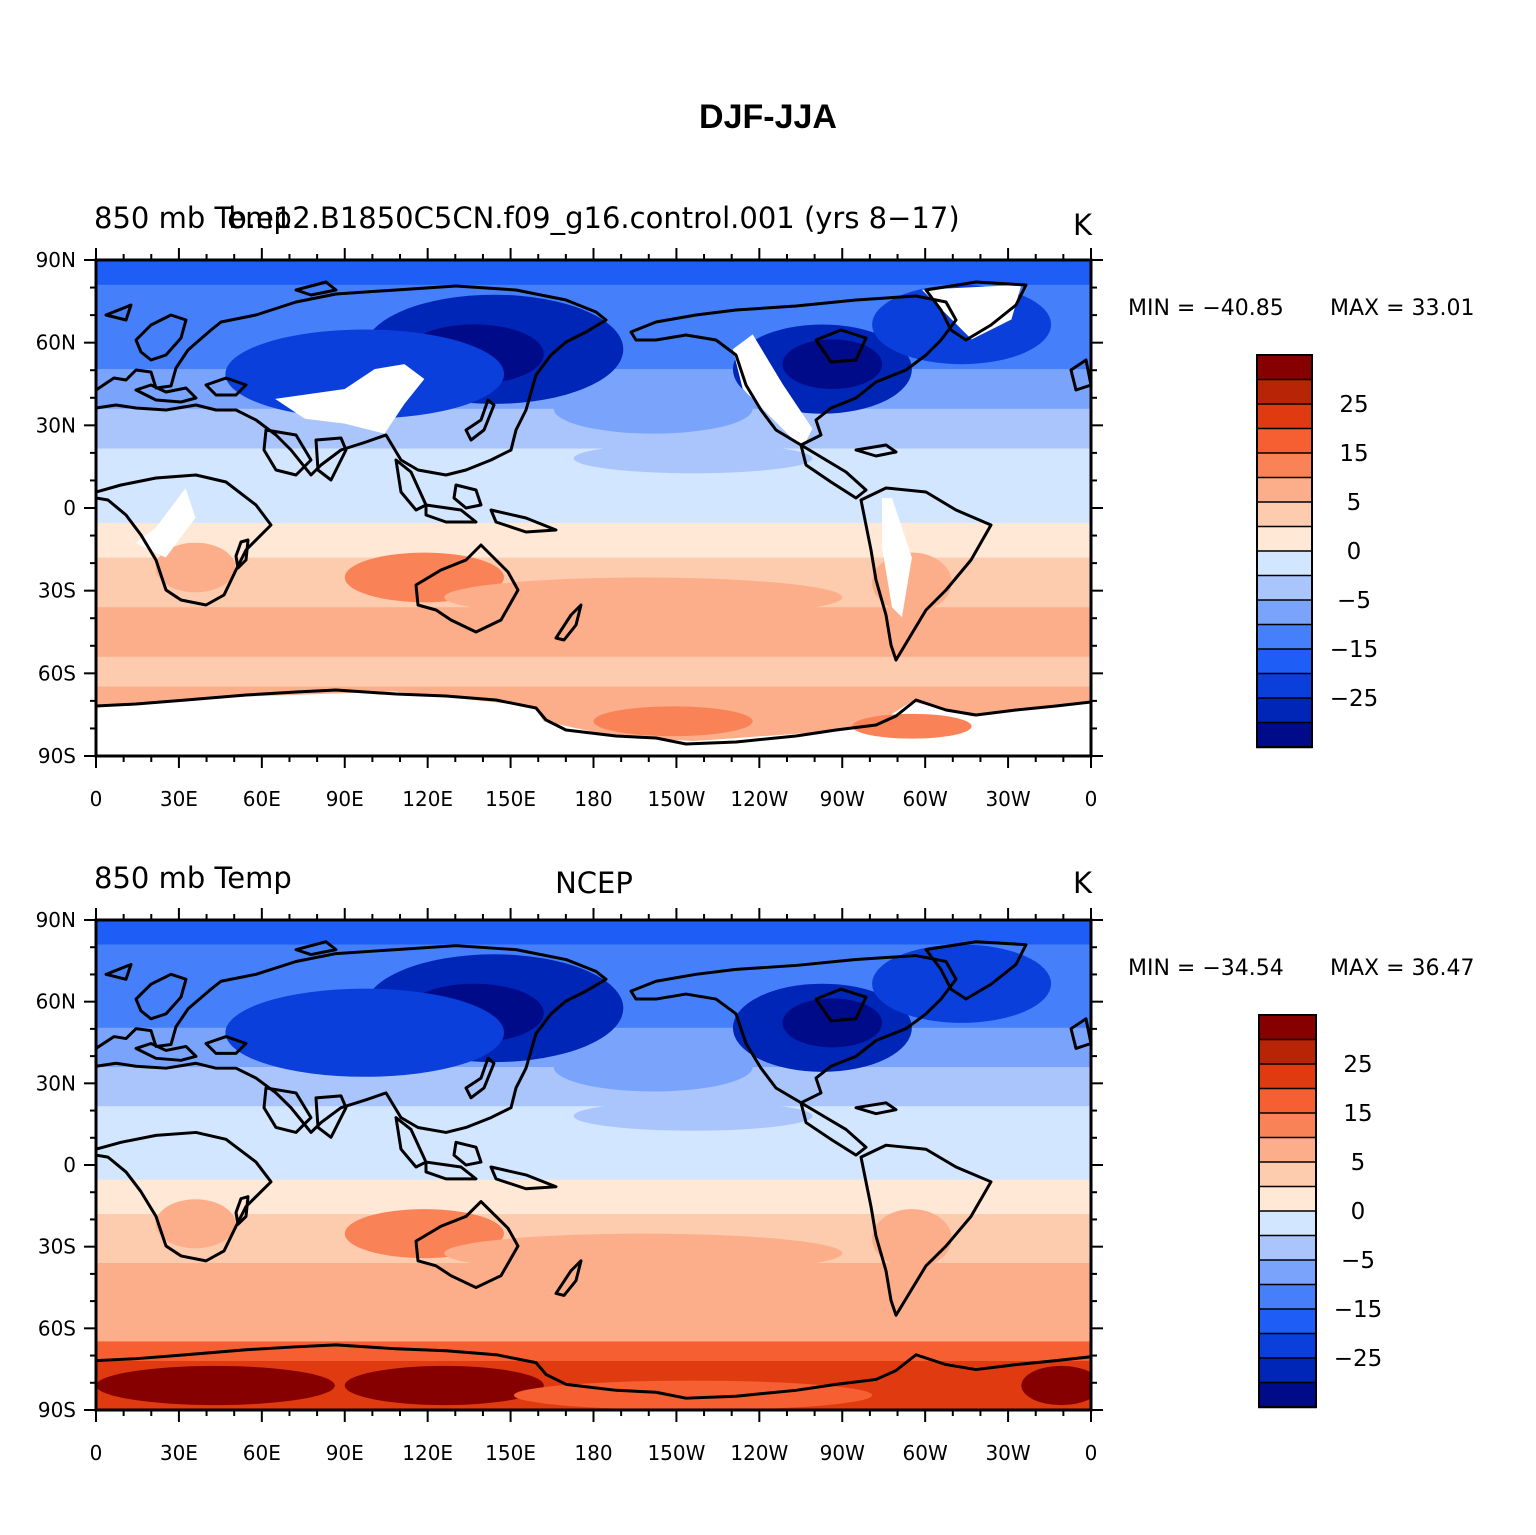  What do you see at coordinates (1402, 308) in the screenshot?
I see `panel-1-max: MAX = 33.01` at bounding box center [1402, 308].